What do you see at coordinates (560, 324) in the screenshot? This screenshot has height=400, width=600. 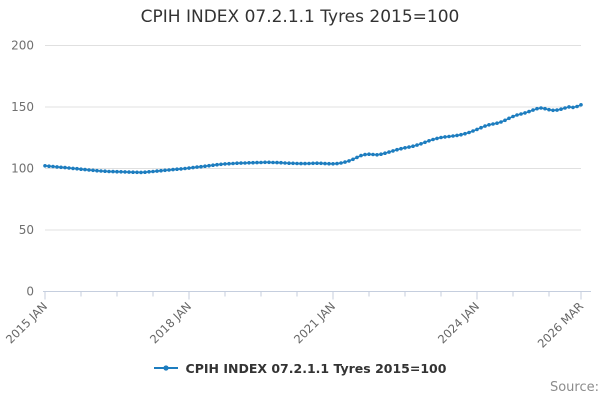 I see `x-axis-tick-label: 2026 MAR` at bounding box center [560, 324].